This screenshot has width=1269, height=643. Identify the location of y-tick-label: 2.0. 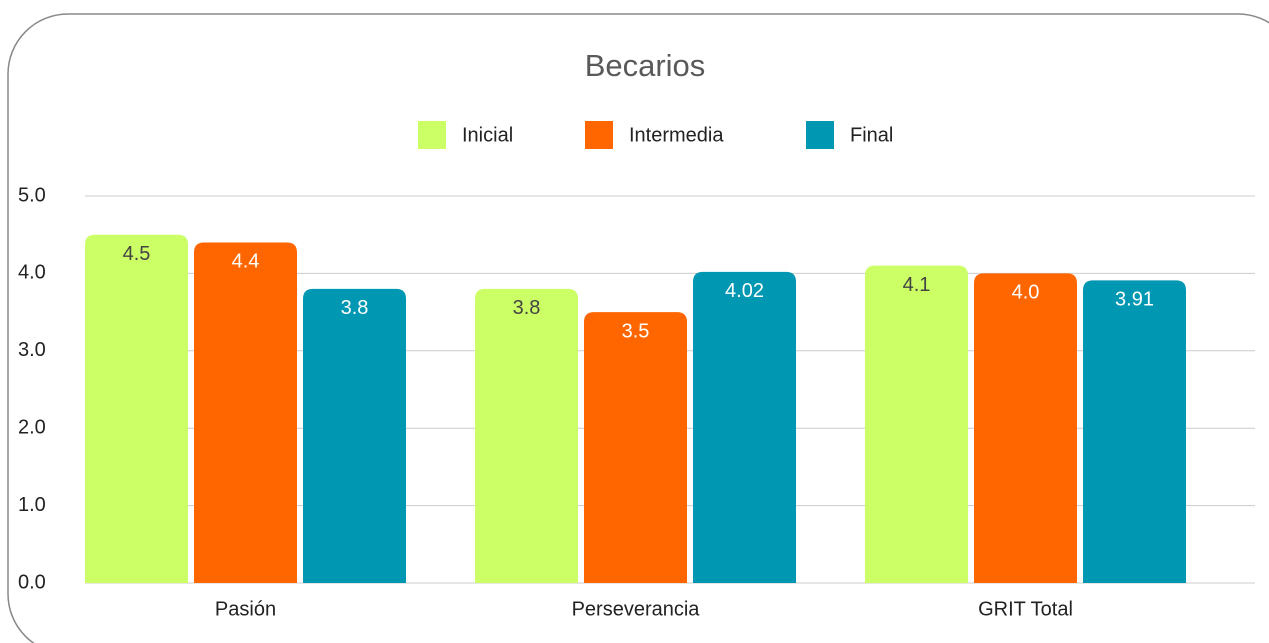
(32, 427).